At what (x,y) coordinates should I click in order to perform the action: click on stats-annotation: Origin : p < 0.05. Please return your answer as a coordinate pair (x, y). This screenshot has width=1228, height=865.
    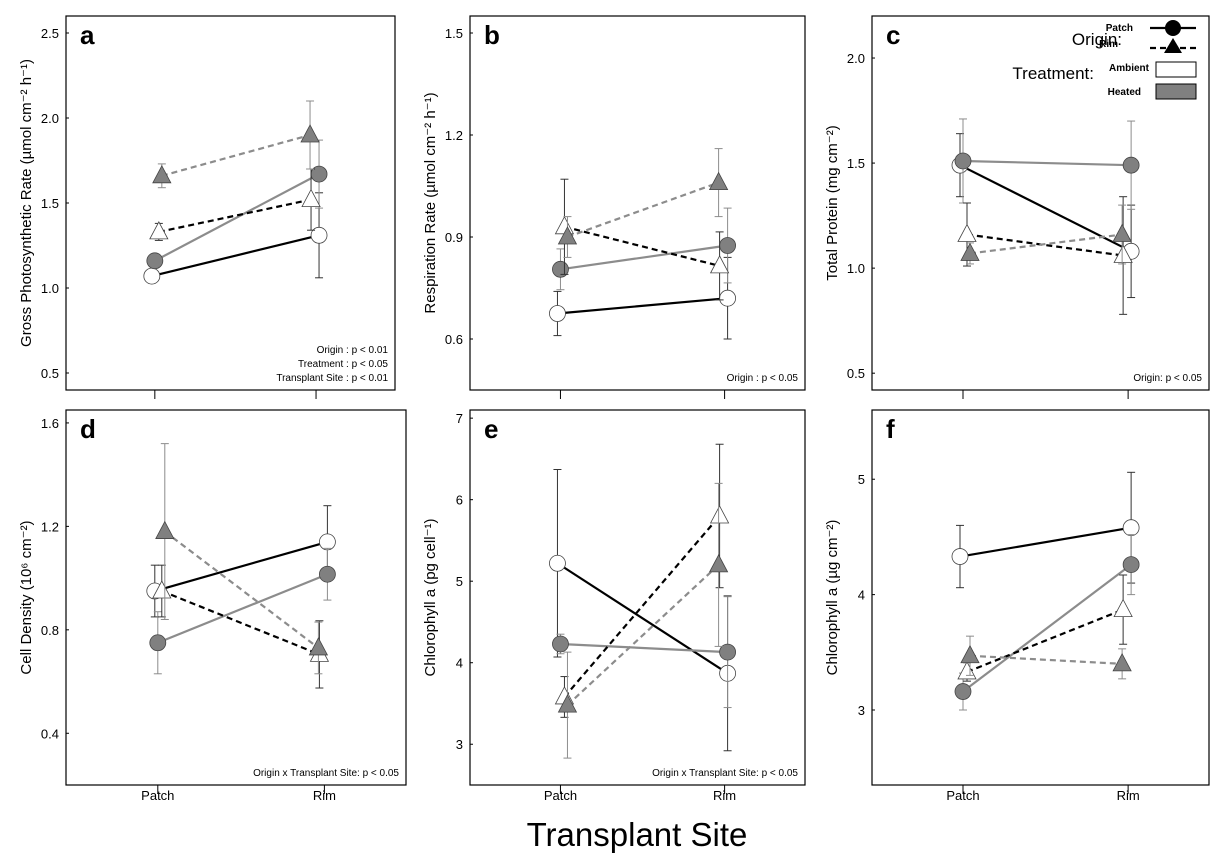
    Looking at the image, I should click on (763, 378).